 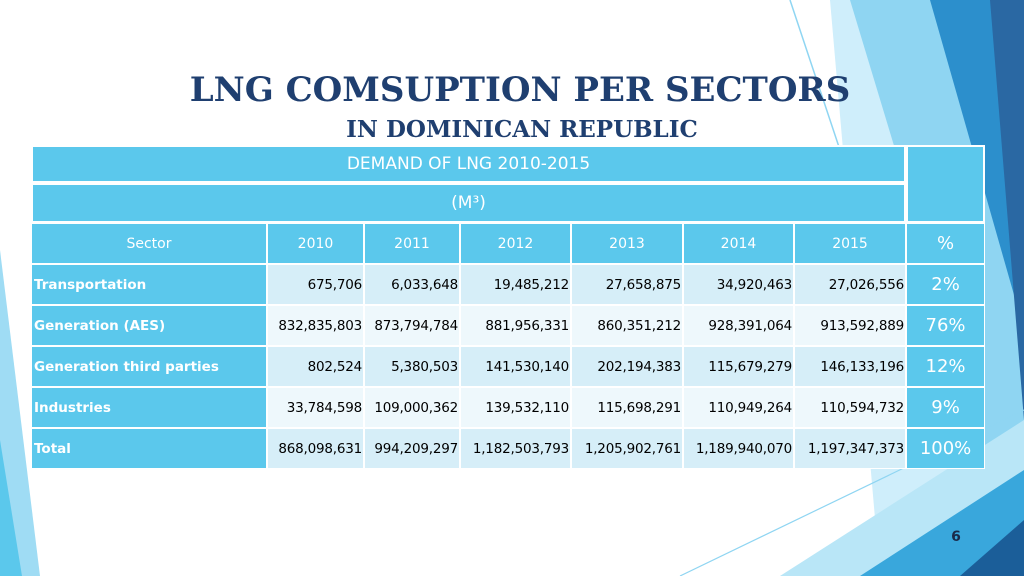 I want to click on cell-value: 1,205,902,761, so click(x=627, y=448).